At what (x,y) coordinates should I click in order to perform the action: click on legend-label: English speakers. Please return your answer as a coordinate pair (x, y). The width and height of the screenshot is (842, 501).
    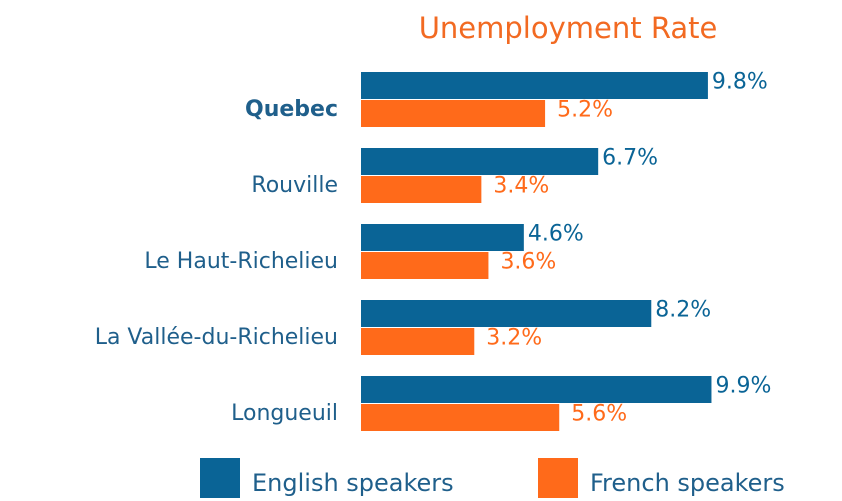
    Looking at the image, I should click on (353, 483).